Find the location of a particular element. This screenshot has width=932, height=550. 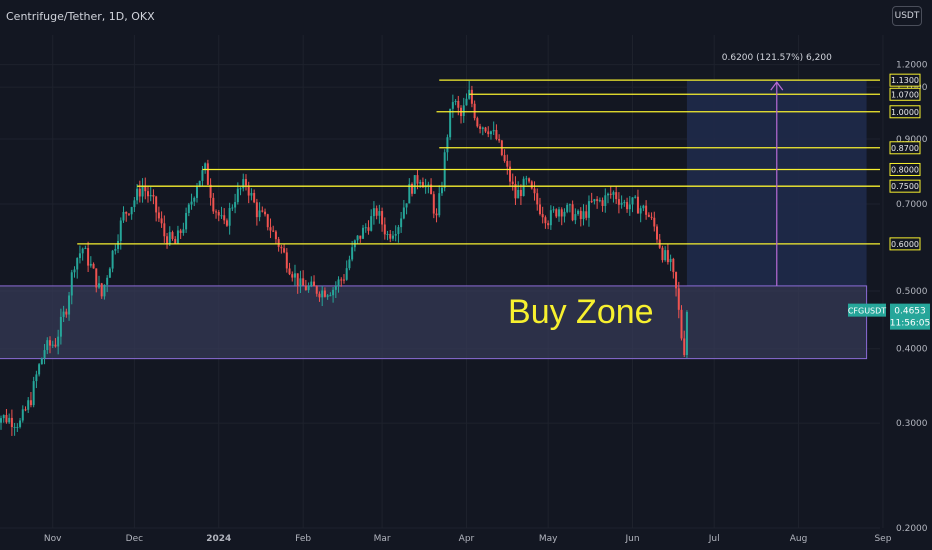

level-tag-label: 0.6000 is located at coordinates (905, 244).